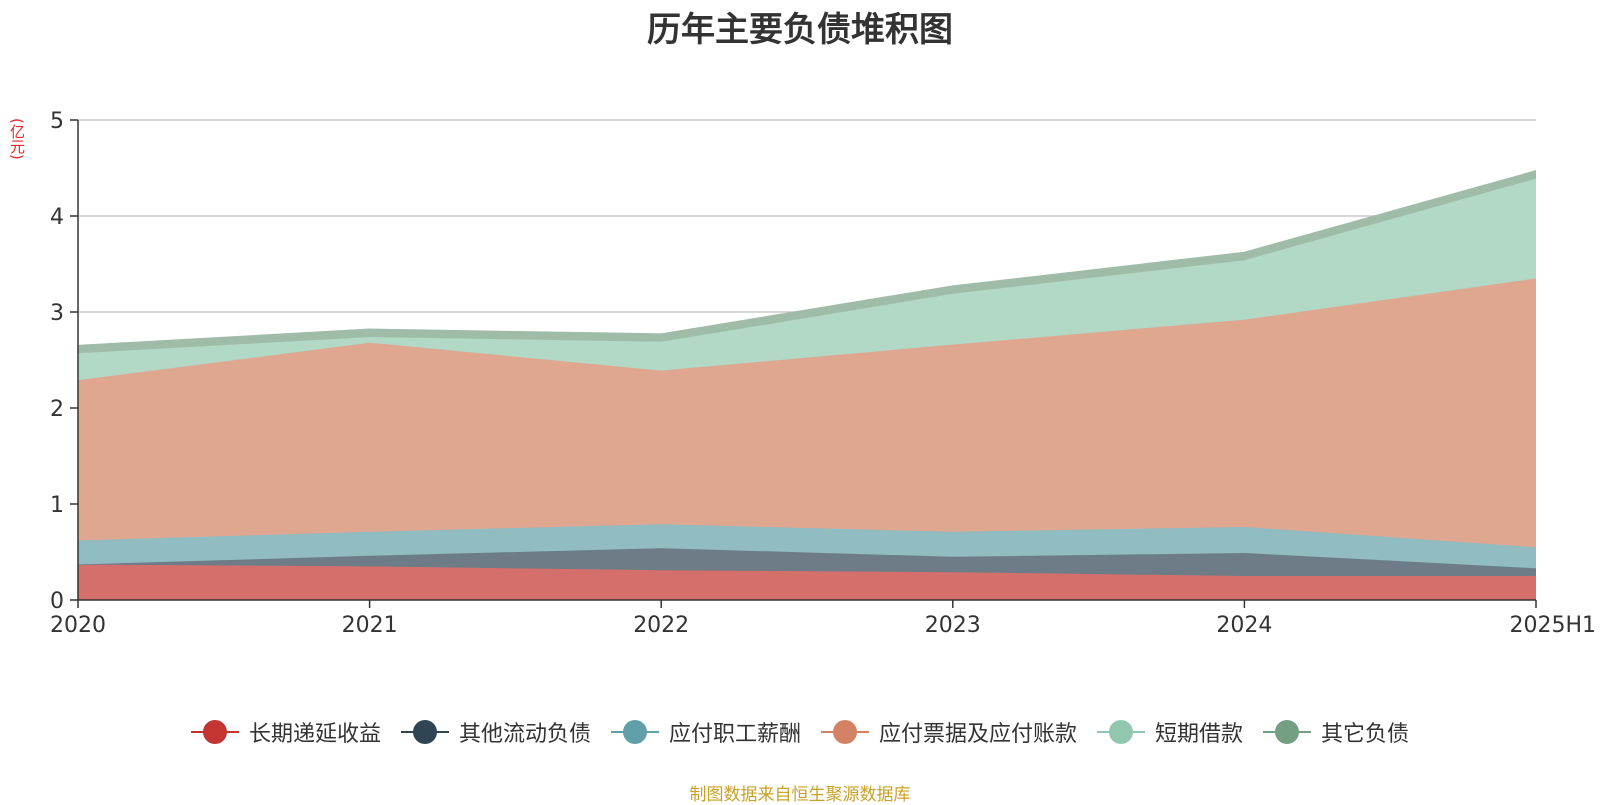 The width and height of the screenshot is (1600, 805). Describe the element at coordinates (1199, 734) in the screenshot. I see `legend-label: 短期借款` at that location.